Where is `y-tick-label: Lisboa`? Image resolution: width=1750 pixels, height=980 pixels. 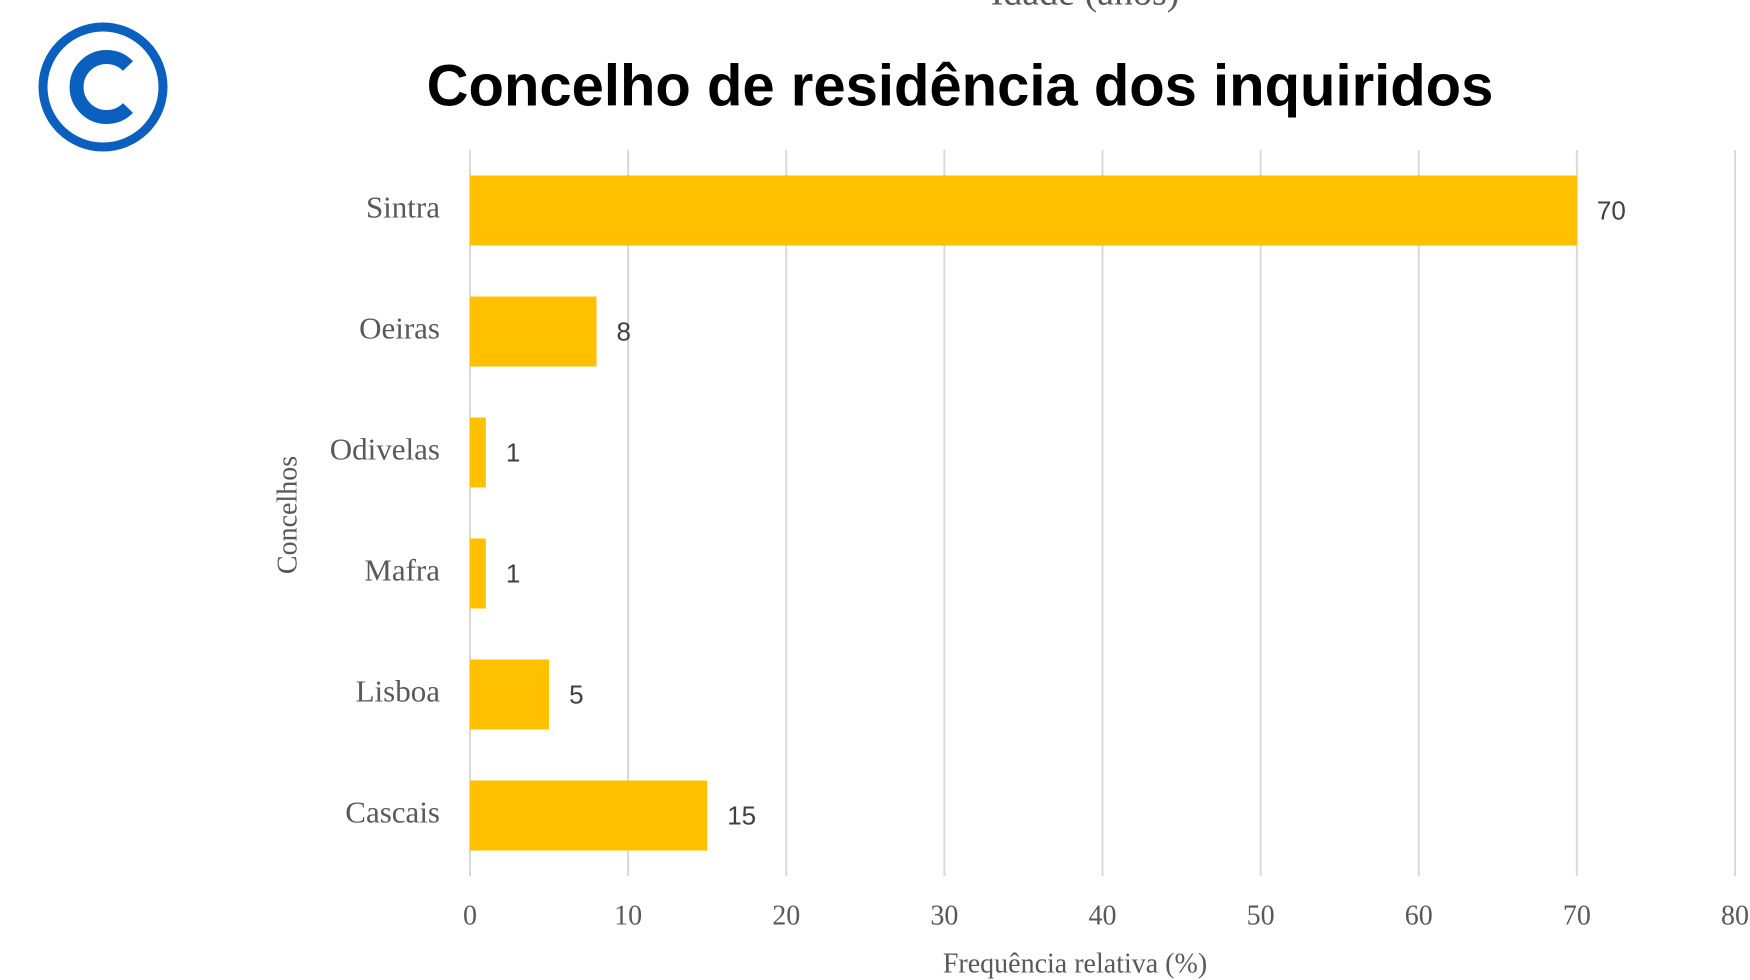 y-tick-label: Lisboa is located at coordinates (398, 691).